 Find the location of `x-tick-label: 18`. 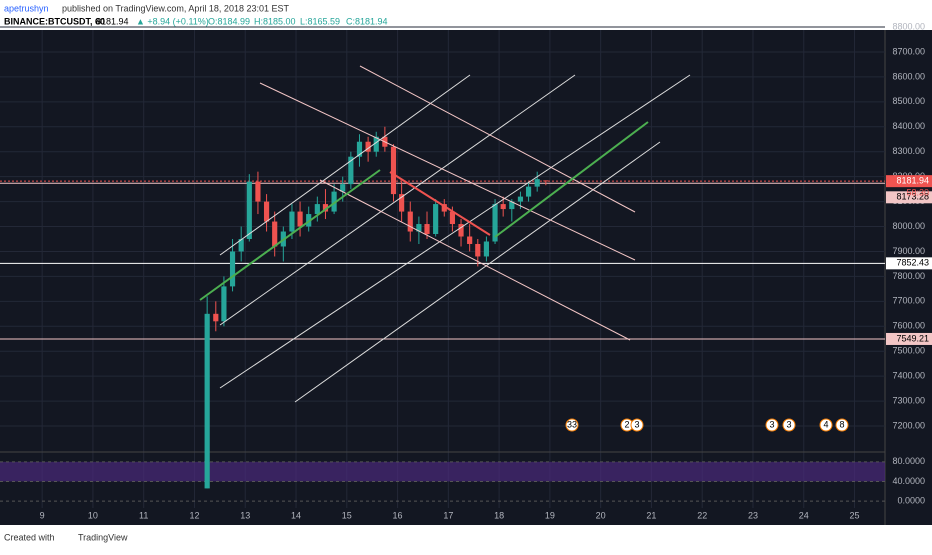

x-tick-label: 18 is located at coordinates (499, 515).